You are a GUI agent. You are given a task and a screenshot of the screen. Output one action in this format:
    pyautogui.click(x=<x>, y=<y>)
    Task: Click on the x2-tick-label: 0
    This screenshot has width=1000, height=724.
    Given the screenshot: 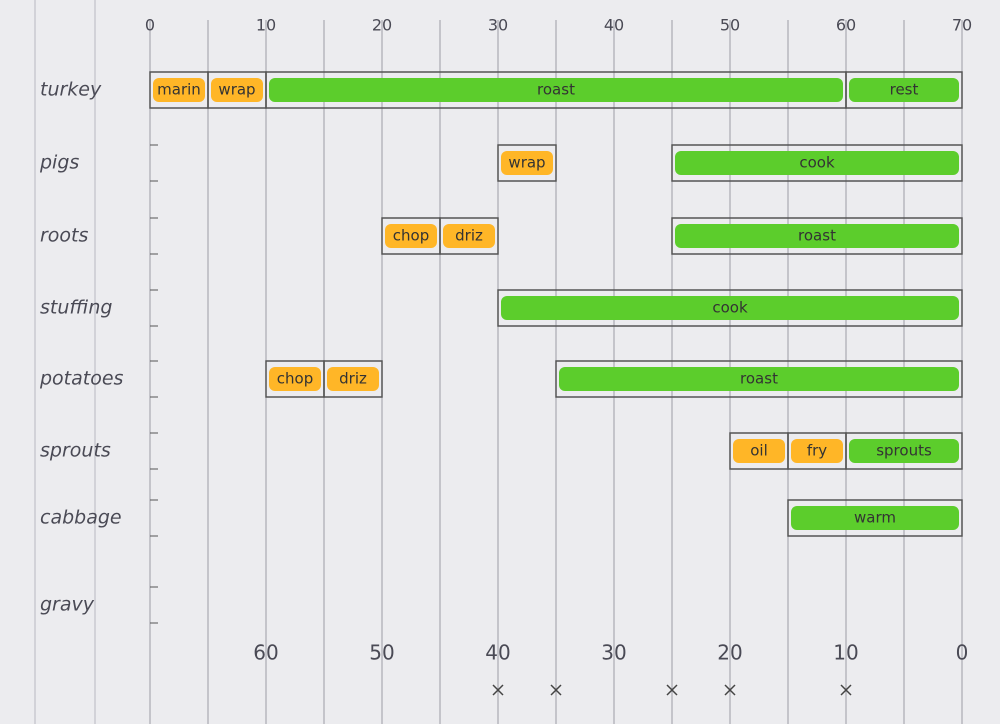 What is the action you would take?
    pyautogui.click(x=962, y=653)
    